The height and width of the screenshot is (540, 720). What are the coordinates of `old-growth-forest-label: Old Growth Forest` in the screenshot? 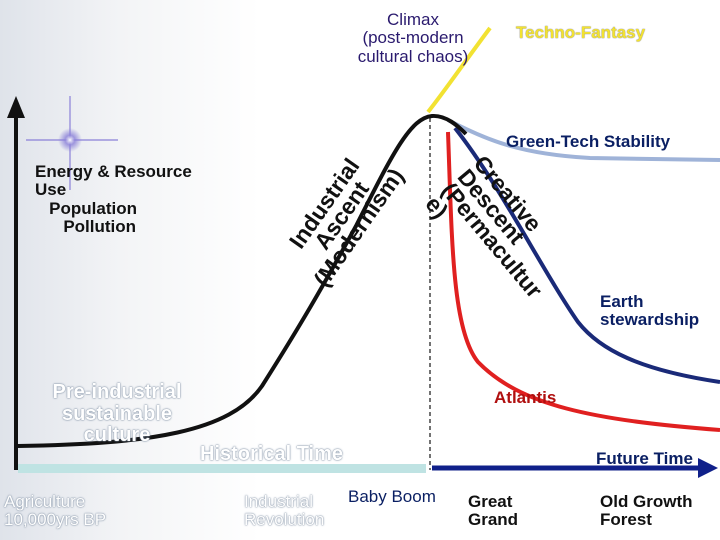 It's located at (646, 511).